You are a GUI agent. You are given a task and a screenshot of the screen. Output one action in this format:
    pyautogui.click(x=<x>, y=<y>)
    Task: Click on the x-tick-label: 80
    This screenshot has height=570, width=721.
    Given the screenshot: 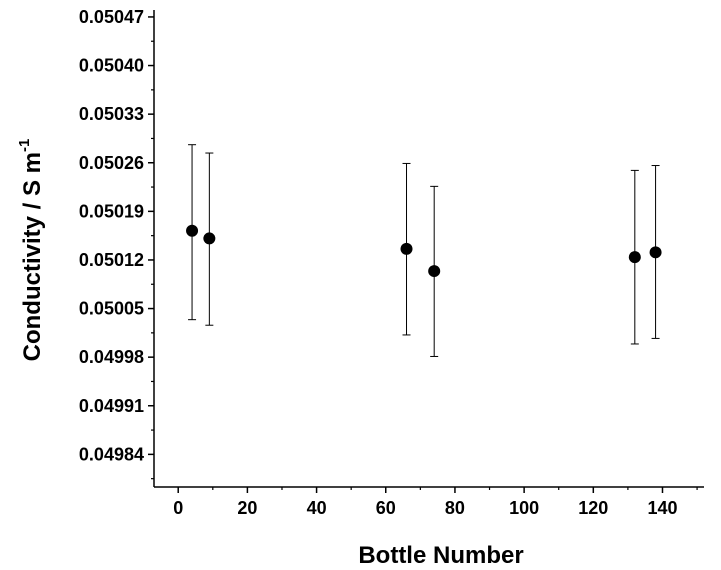 What is the action you would take?
    pyautogui.click(x=455, y=508)
    